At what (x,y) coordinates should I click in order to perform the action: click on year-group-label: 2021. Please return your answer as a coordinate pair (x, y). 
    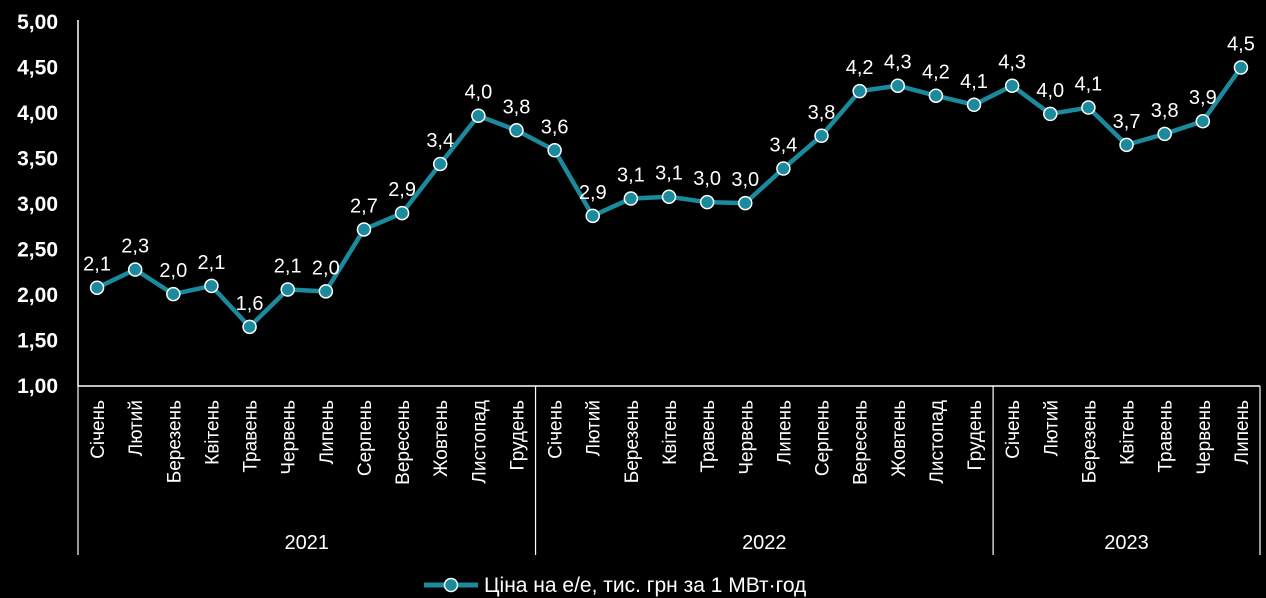
    Looking at the image, I should click on (307, 543).